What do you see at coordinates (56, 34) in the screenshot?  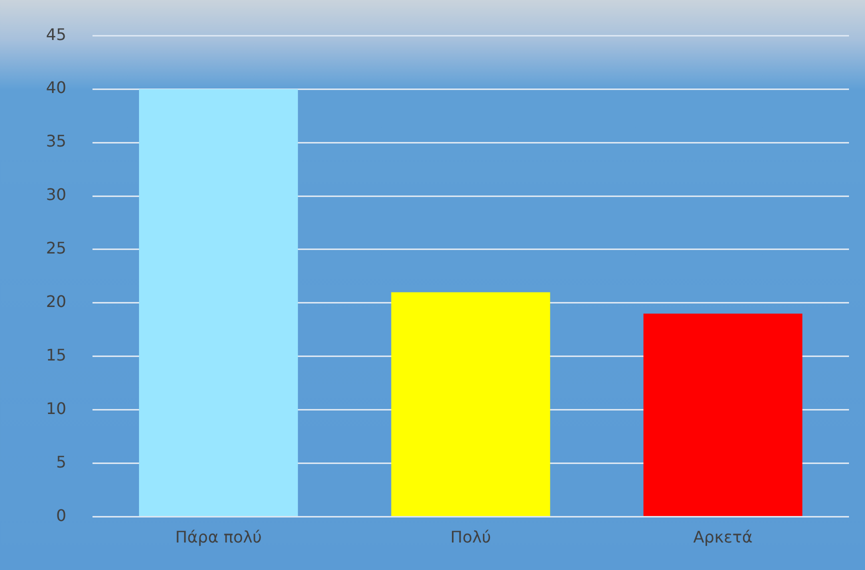 I see `y-tick-label: 45` at bounding box center [56, 34].